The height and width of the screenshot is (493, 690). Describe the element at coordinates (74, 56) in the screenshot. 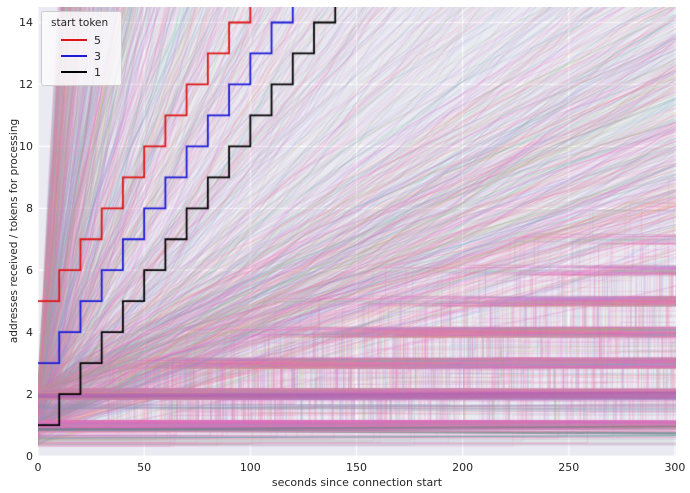

I see `legend-line-blue-icon` at that location.